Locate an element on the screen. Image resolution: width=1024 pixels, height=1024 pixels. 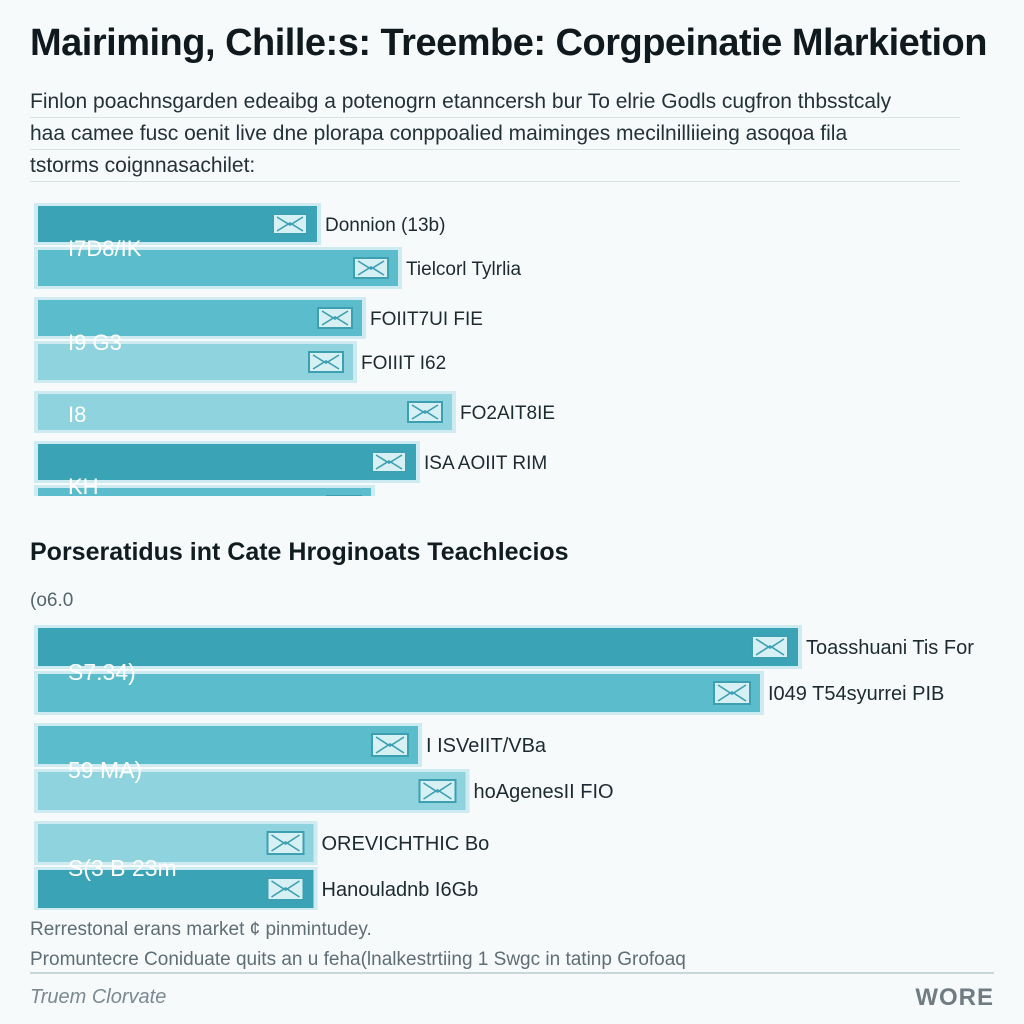
bar-label: I ISVeIIT/VBa is located at coordinates (486, 746).